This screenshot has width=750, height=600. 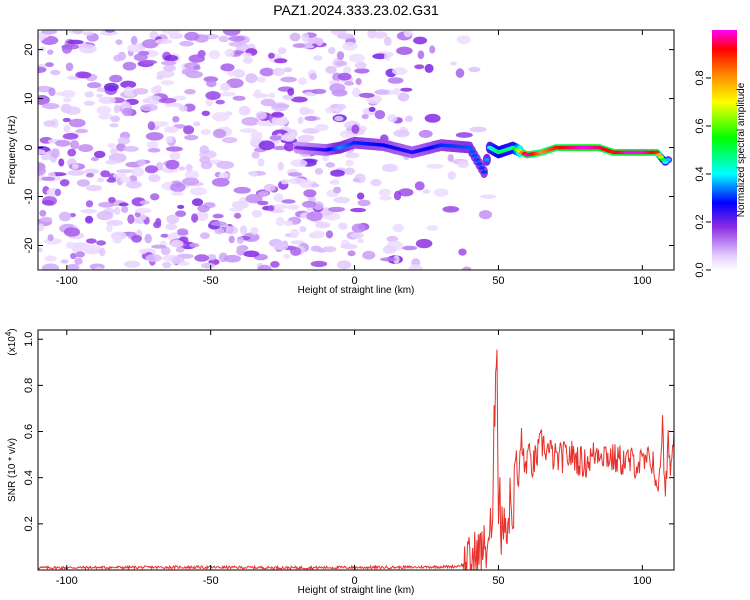 I want to click on spectrogram-xlabel: Height of straight line (km), so click(x=356, y=290).